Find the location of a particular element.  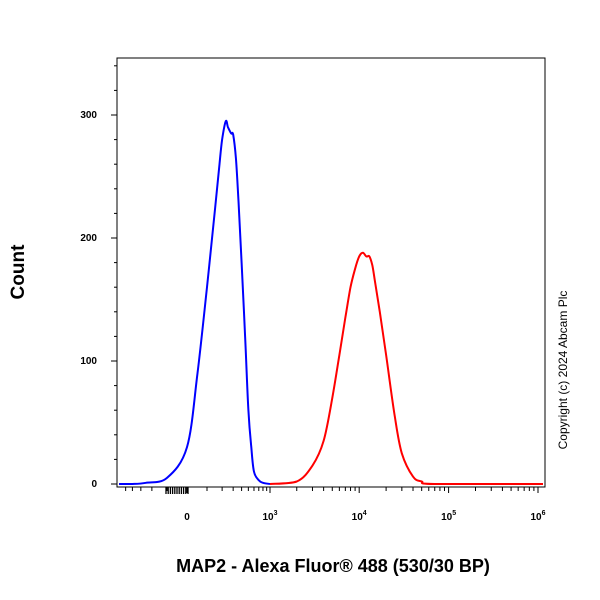

x-axis: 0 10³ 10⁴ 10⁵ 10⁶ is located at coordinates (335, 505).